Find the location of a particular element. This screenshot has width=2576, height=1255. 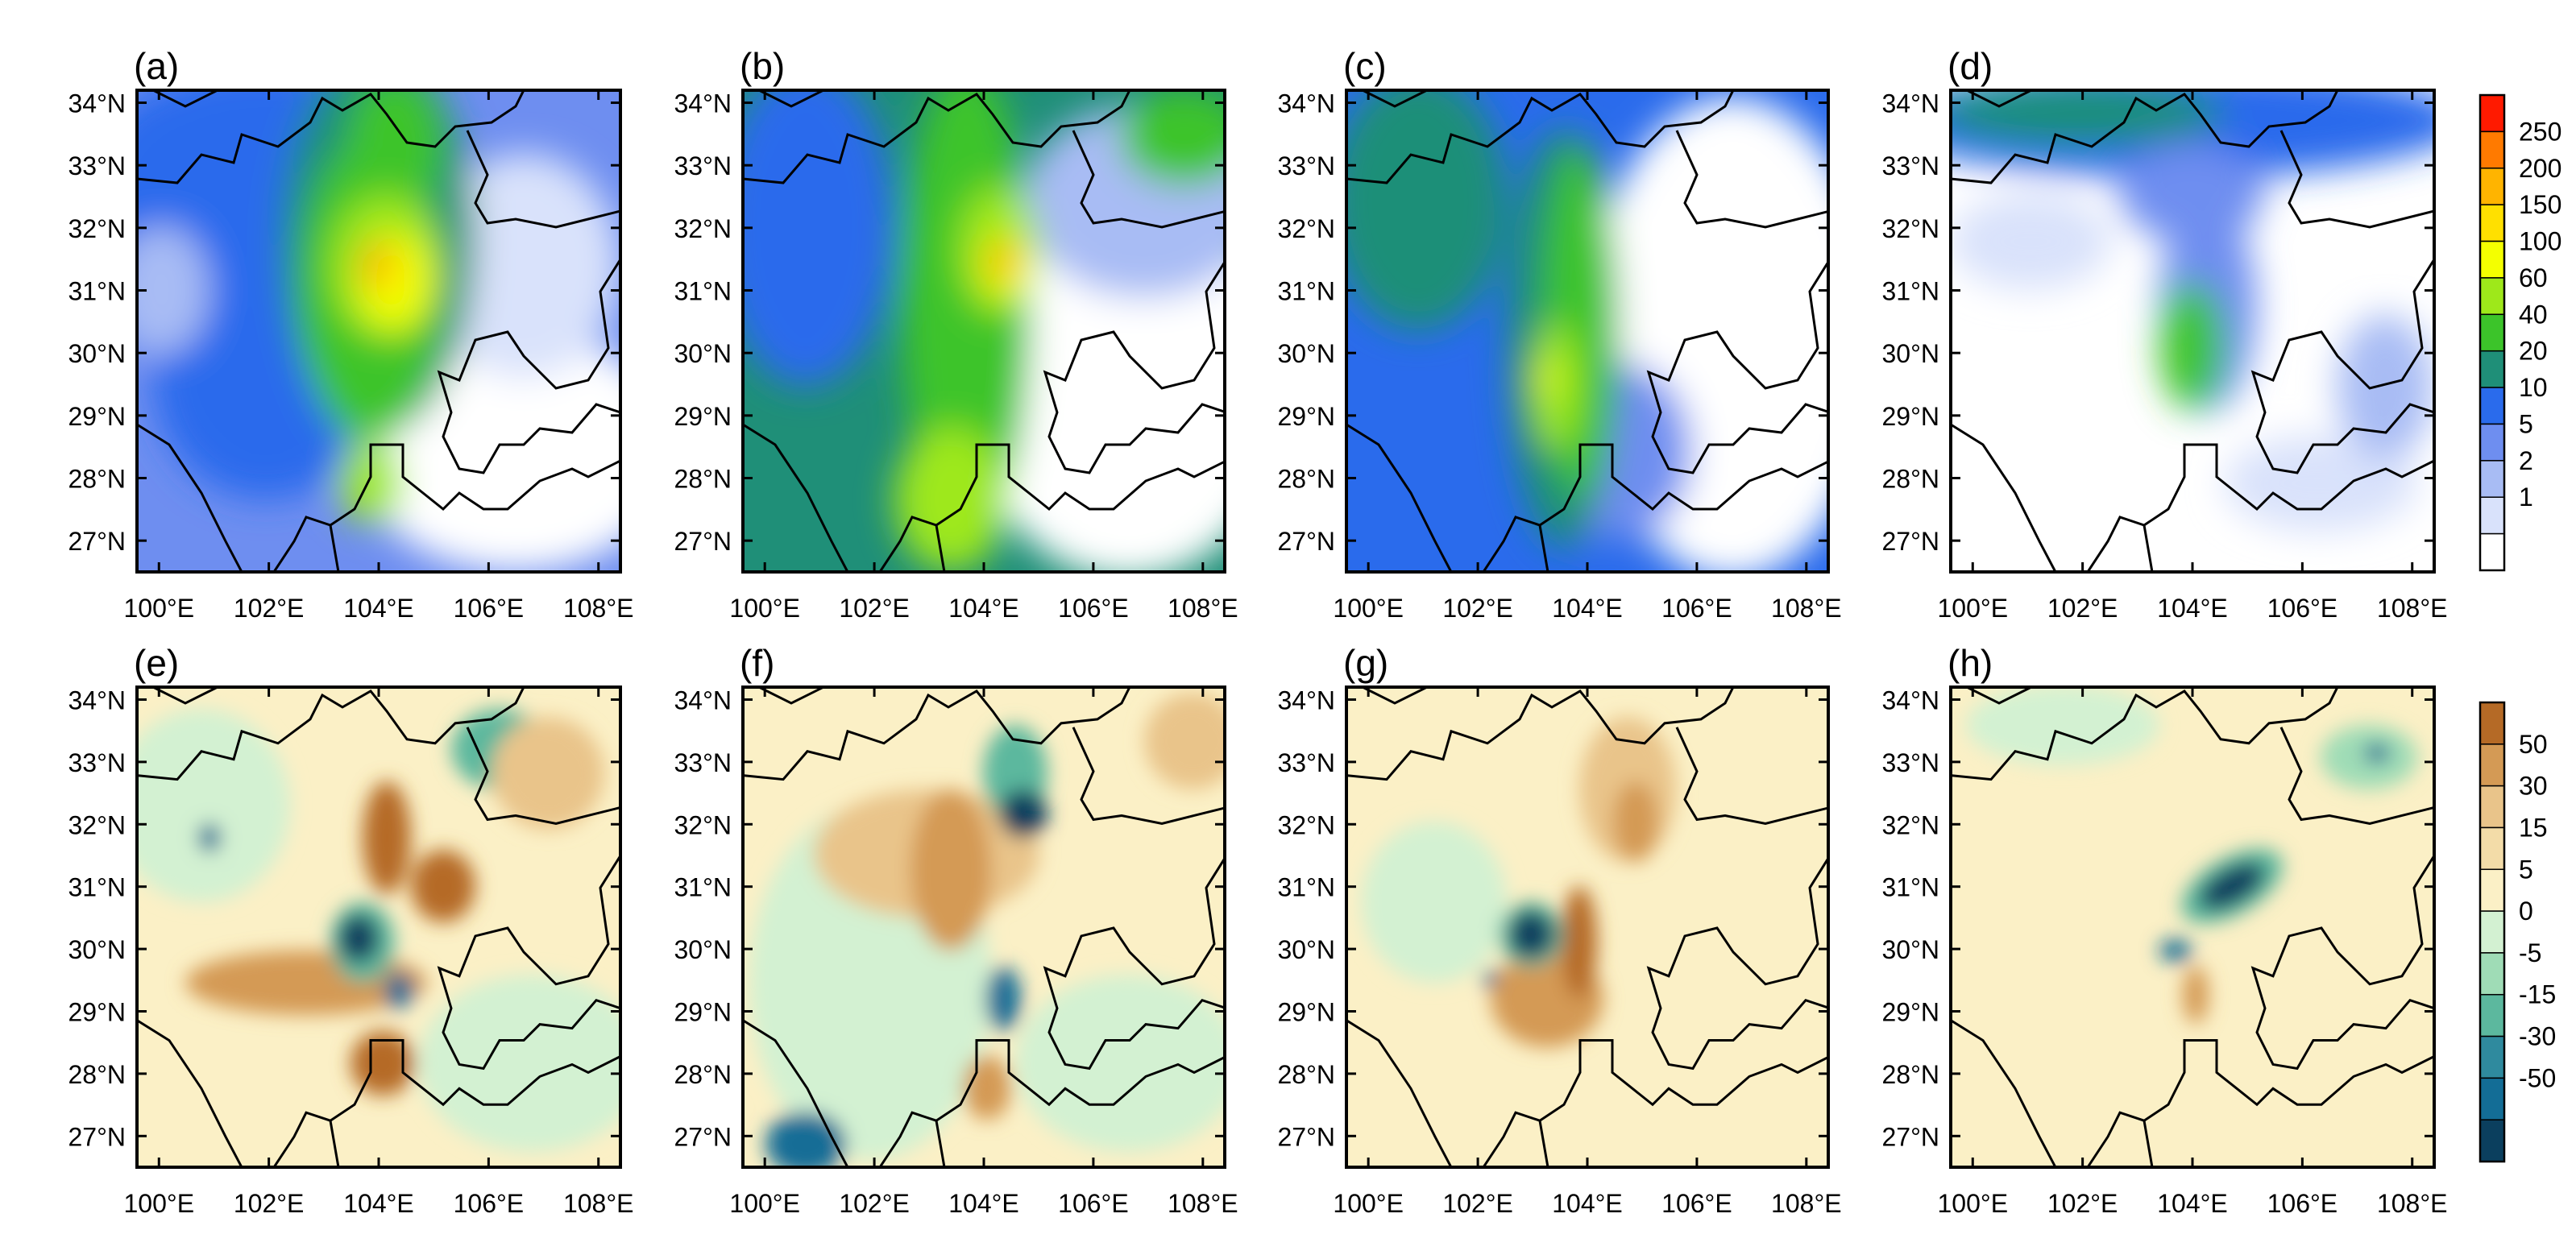

colorbar-bottom-label: 5 is located at coordinates (2526, 869).